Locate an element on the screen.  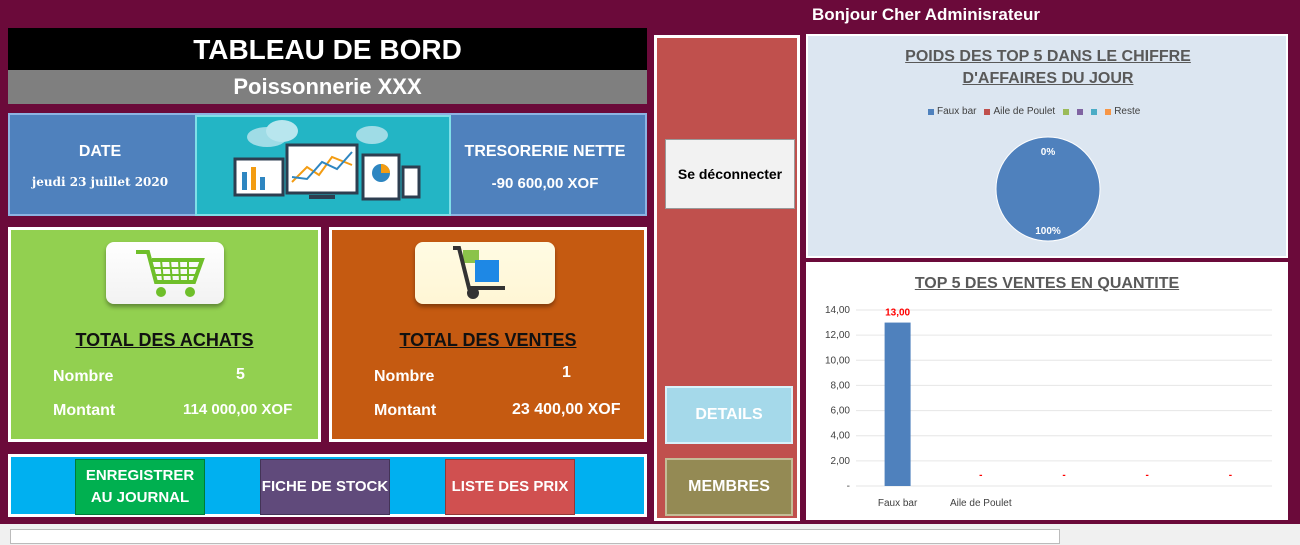
ventes-montant-value: 23 400,00 XOF is located at coordinates (566, 409).